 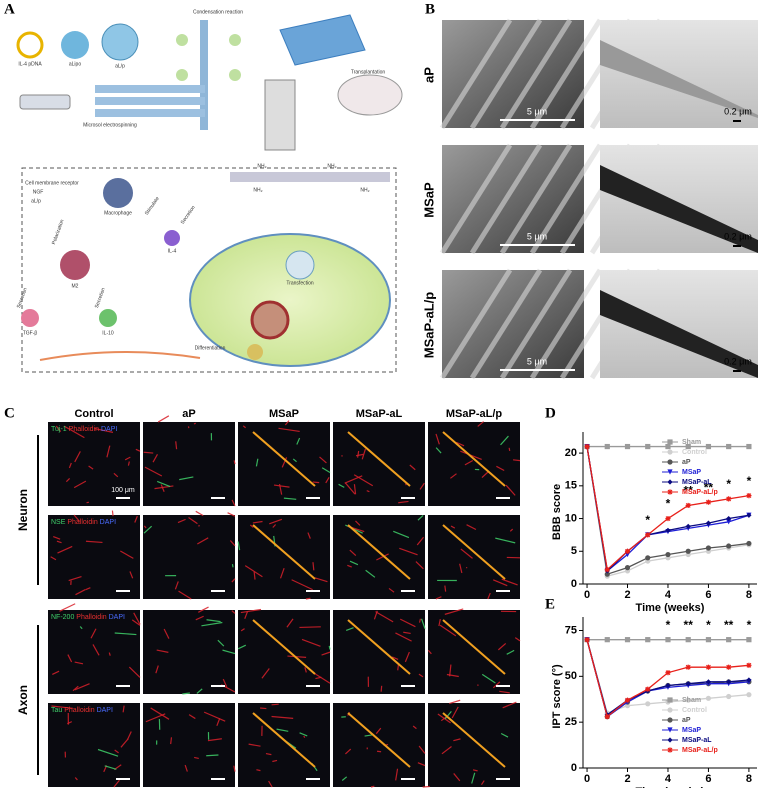 What do you see at coordinates (56, 710) in the screenshot?
I see `stain-name: Tau` at bounding box center [56, 710].